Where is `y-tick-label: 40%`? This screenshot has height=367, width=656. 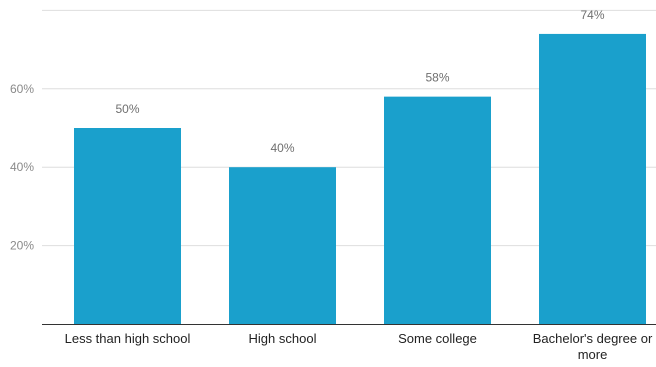 y-tick-label: 40% is located at coordinates (22, 167).